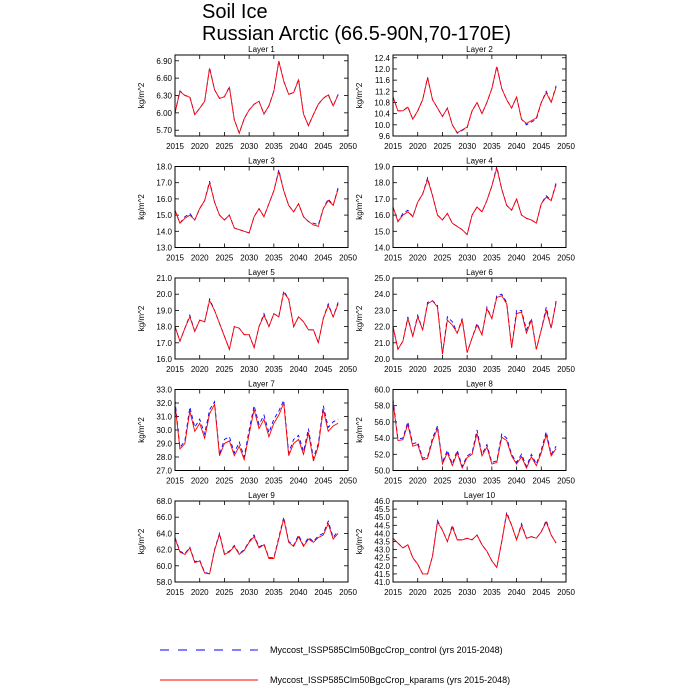 The width and height of the screenshot is (700, 700). What do you see at coordinates (383, 91) in the screenshot?
I see `y-tick-label: 11.2` at bounding box center [383, 91].